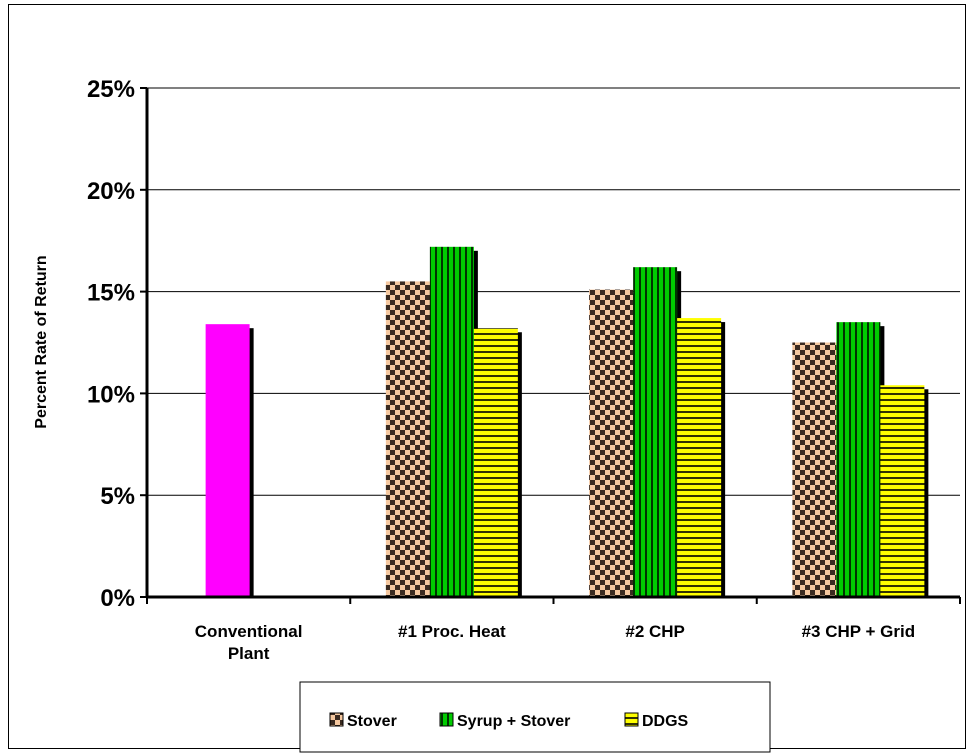  Describe the element at coordinates (513, 721) in the screenshot. I see `legend-label: Syrup + Stover` at that location.